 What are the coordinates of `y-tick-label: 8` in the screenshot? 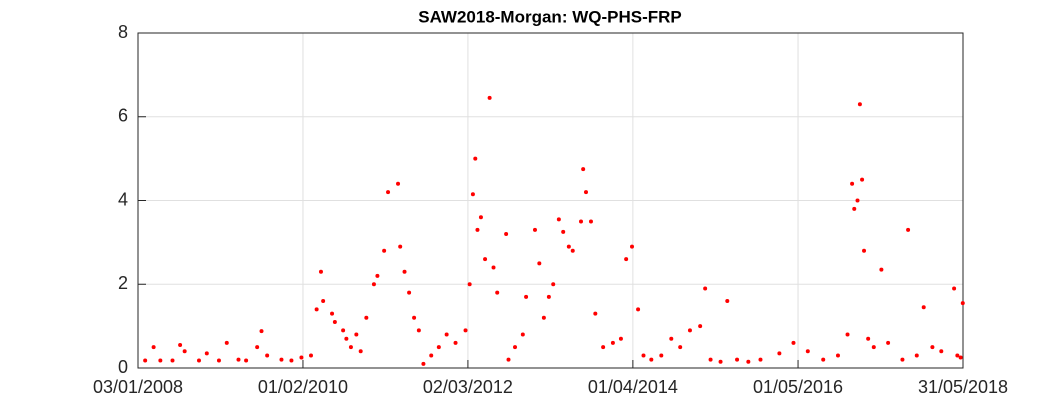 It's located at (123, 32).